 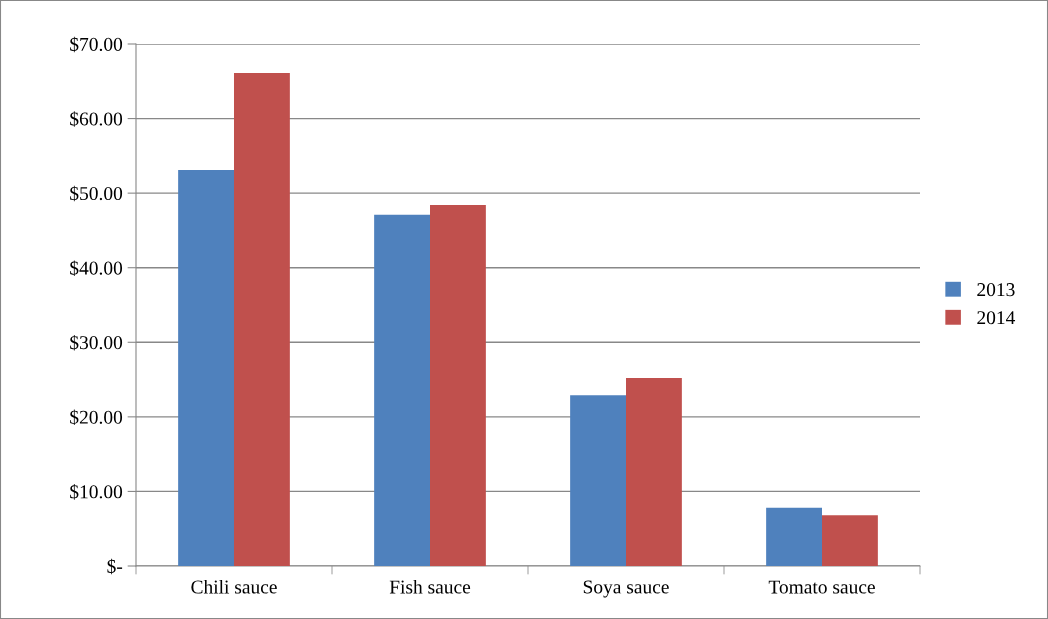 I want to click on y-tick-label: $-, so click(x=115, y=566).